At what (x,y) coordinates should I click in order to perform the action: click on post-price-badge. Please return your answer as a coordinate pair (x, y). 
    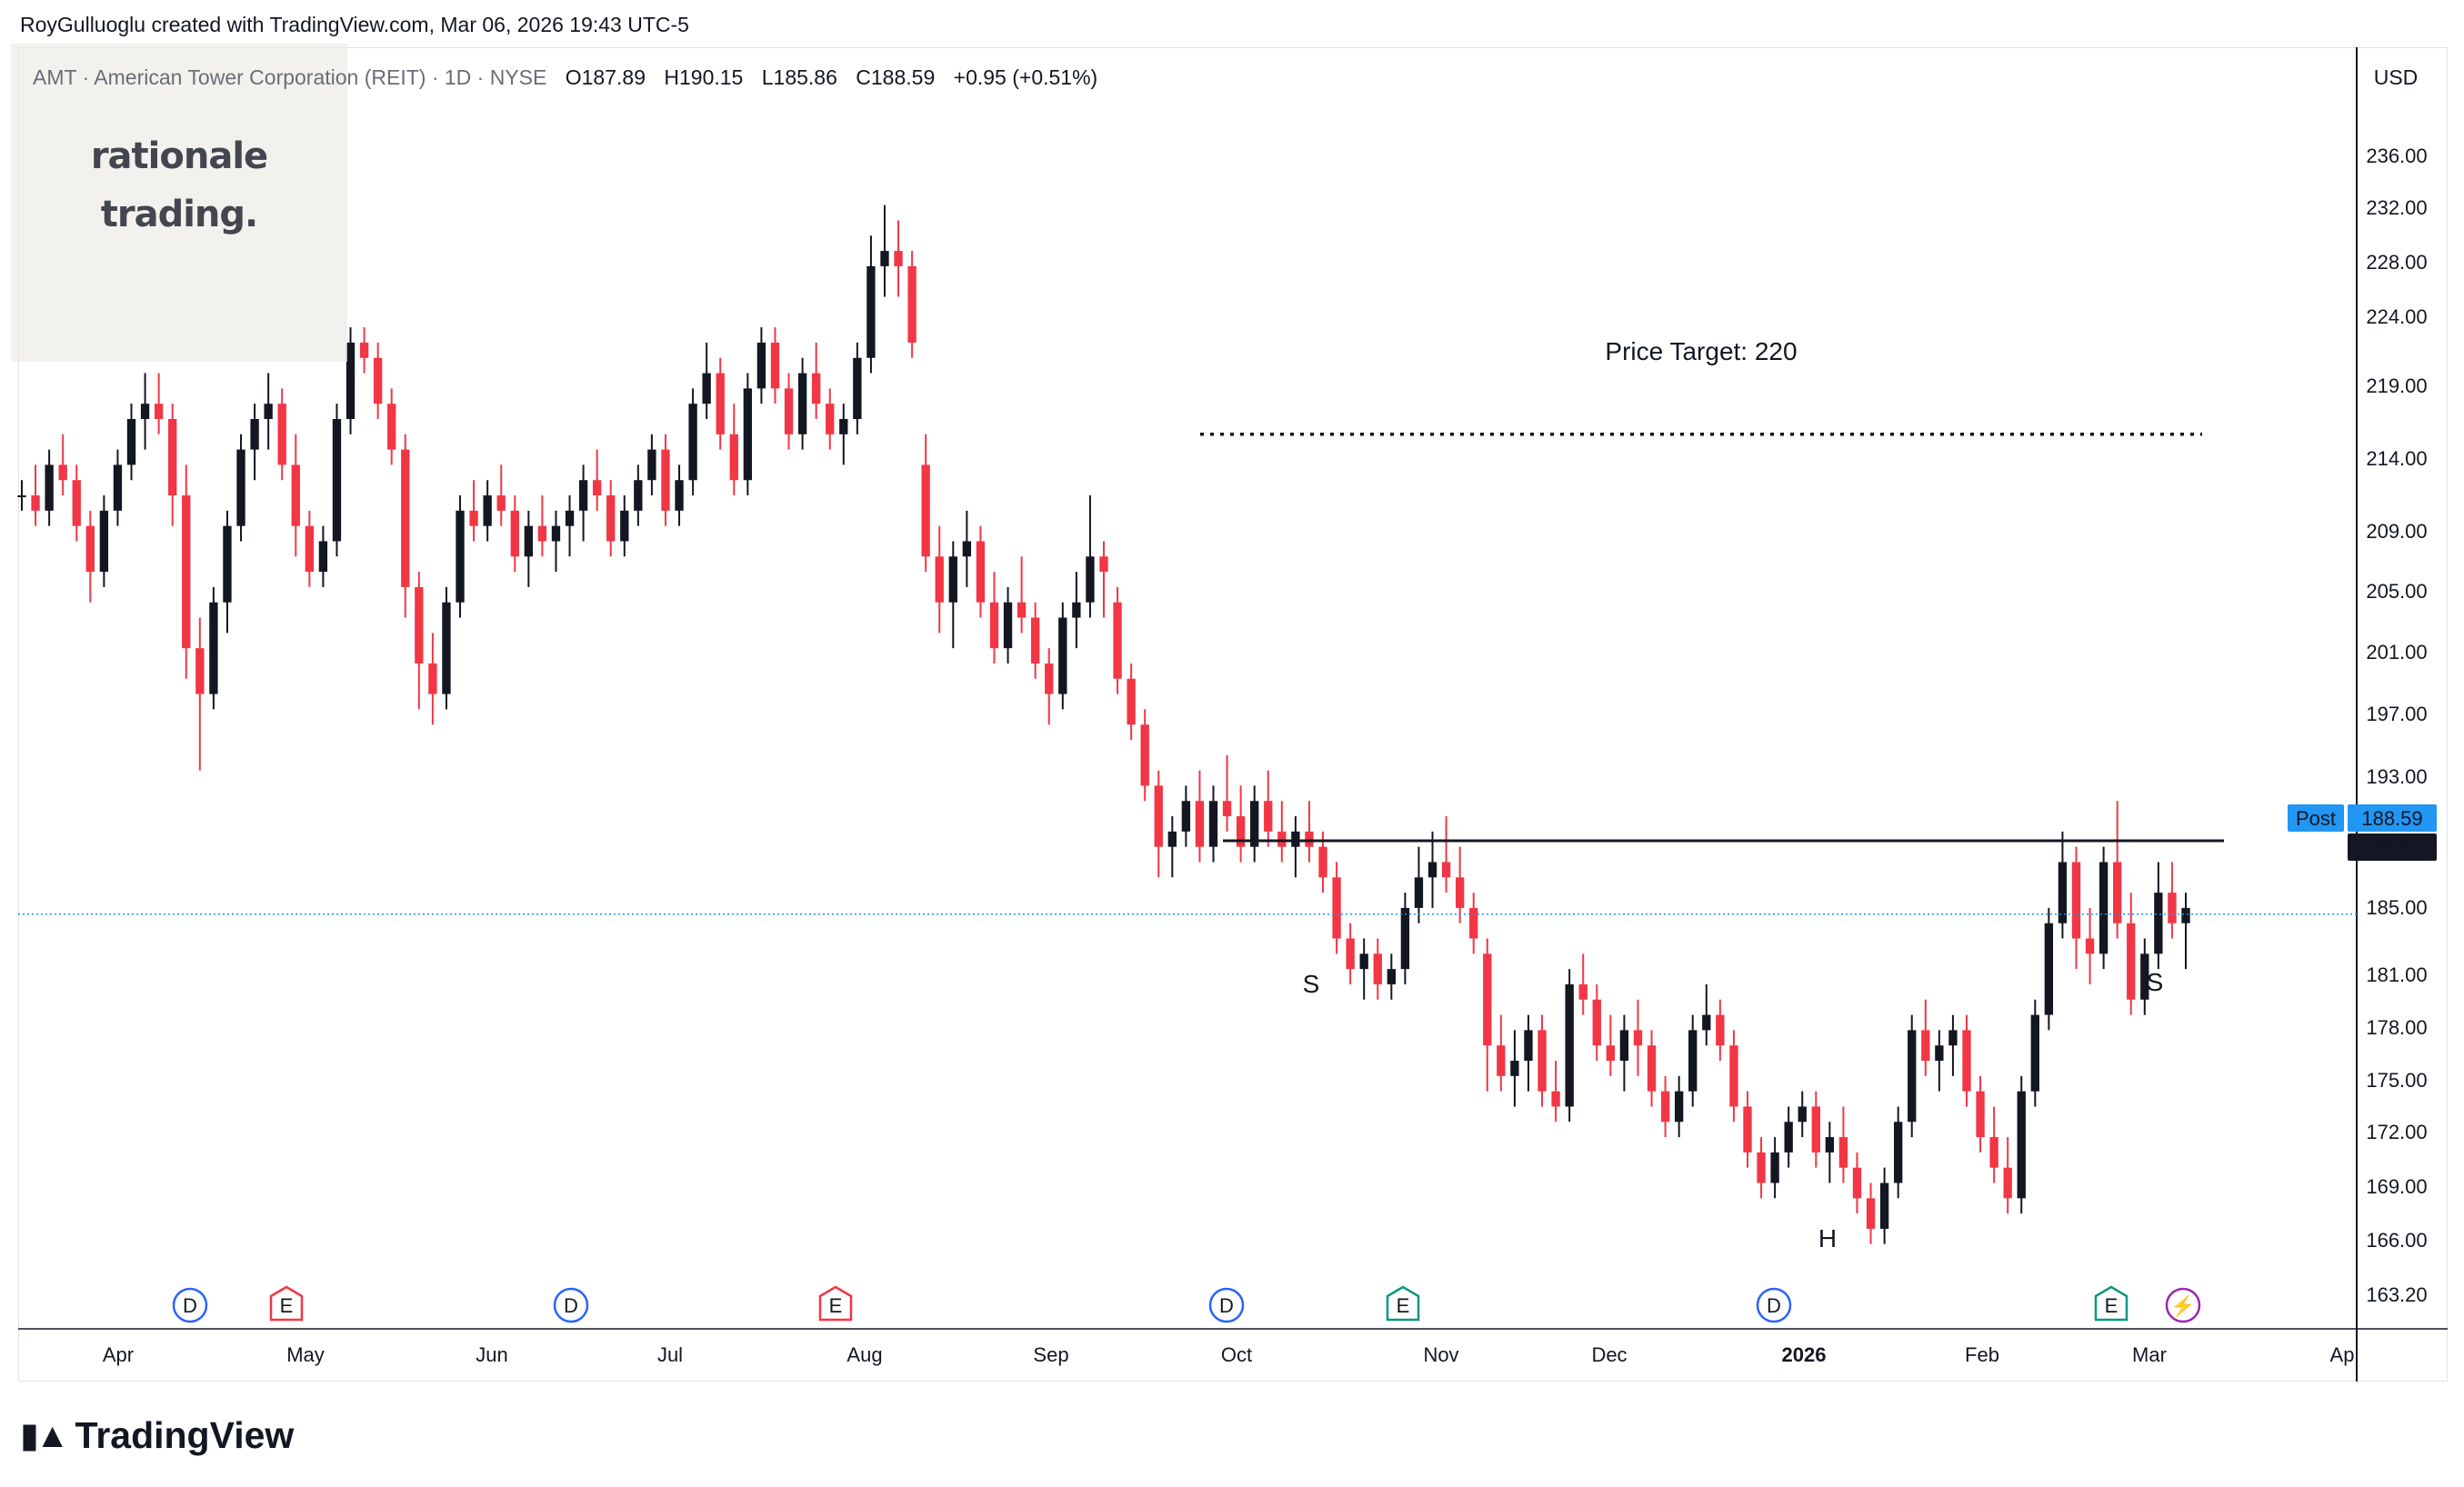
    Looking at the image, I should click on (2392, 818).